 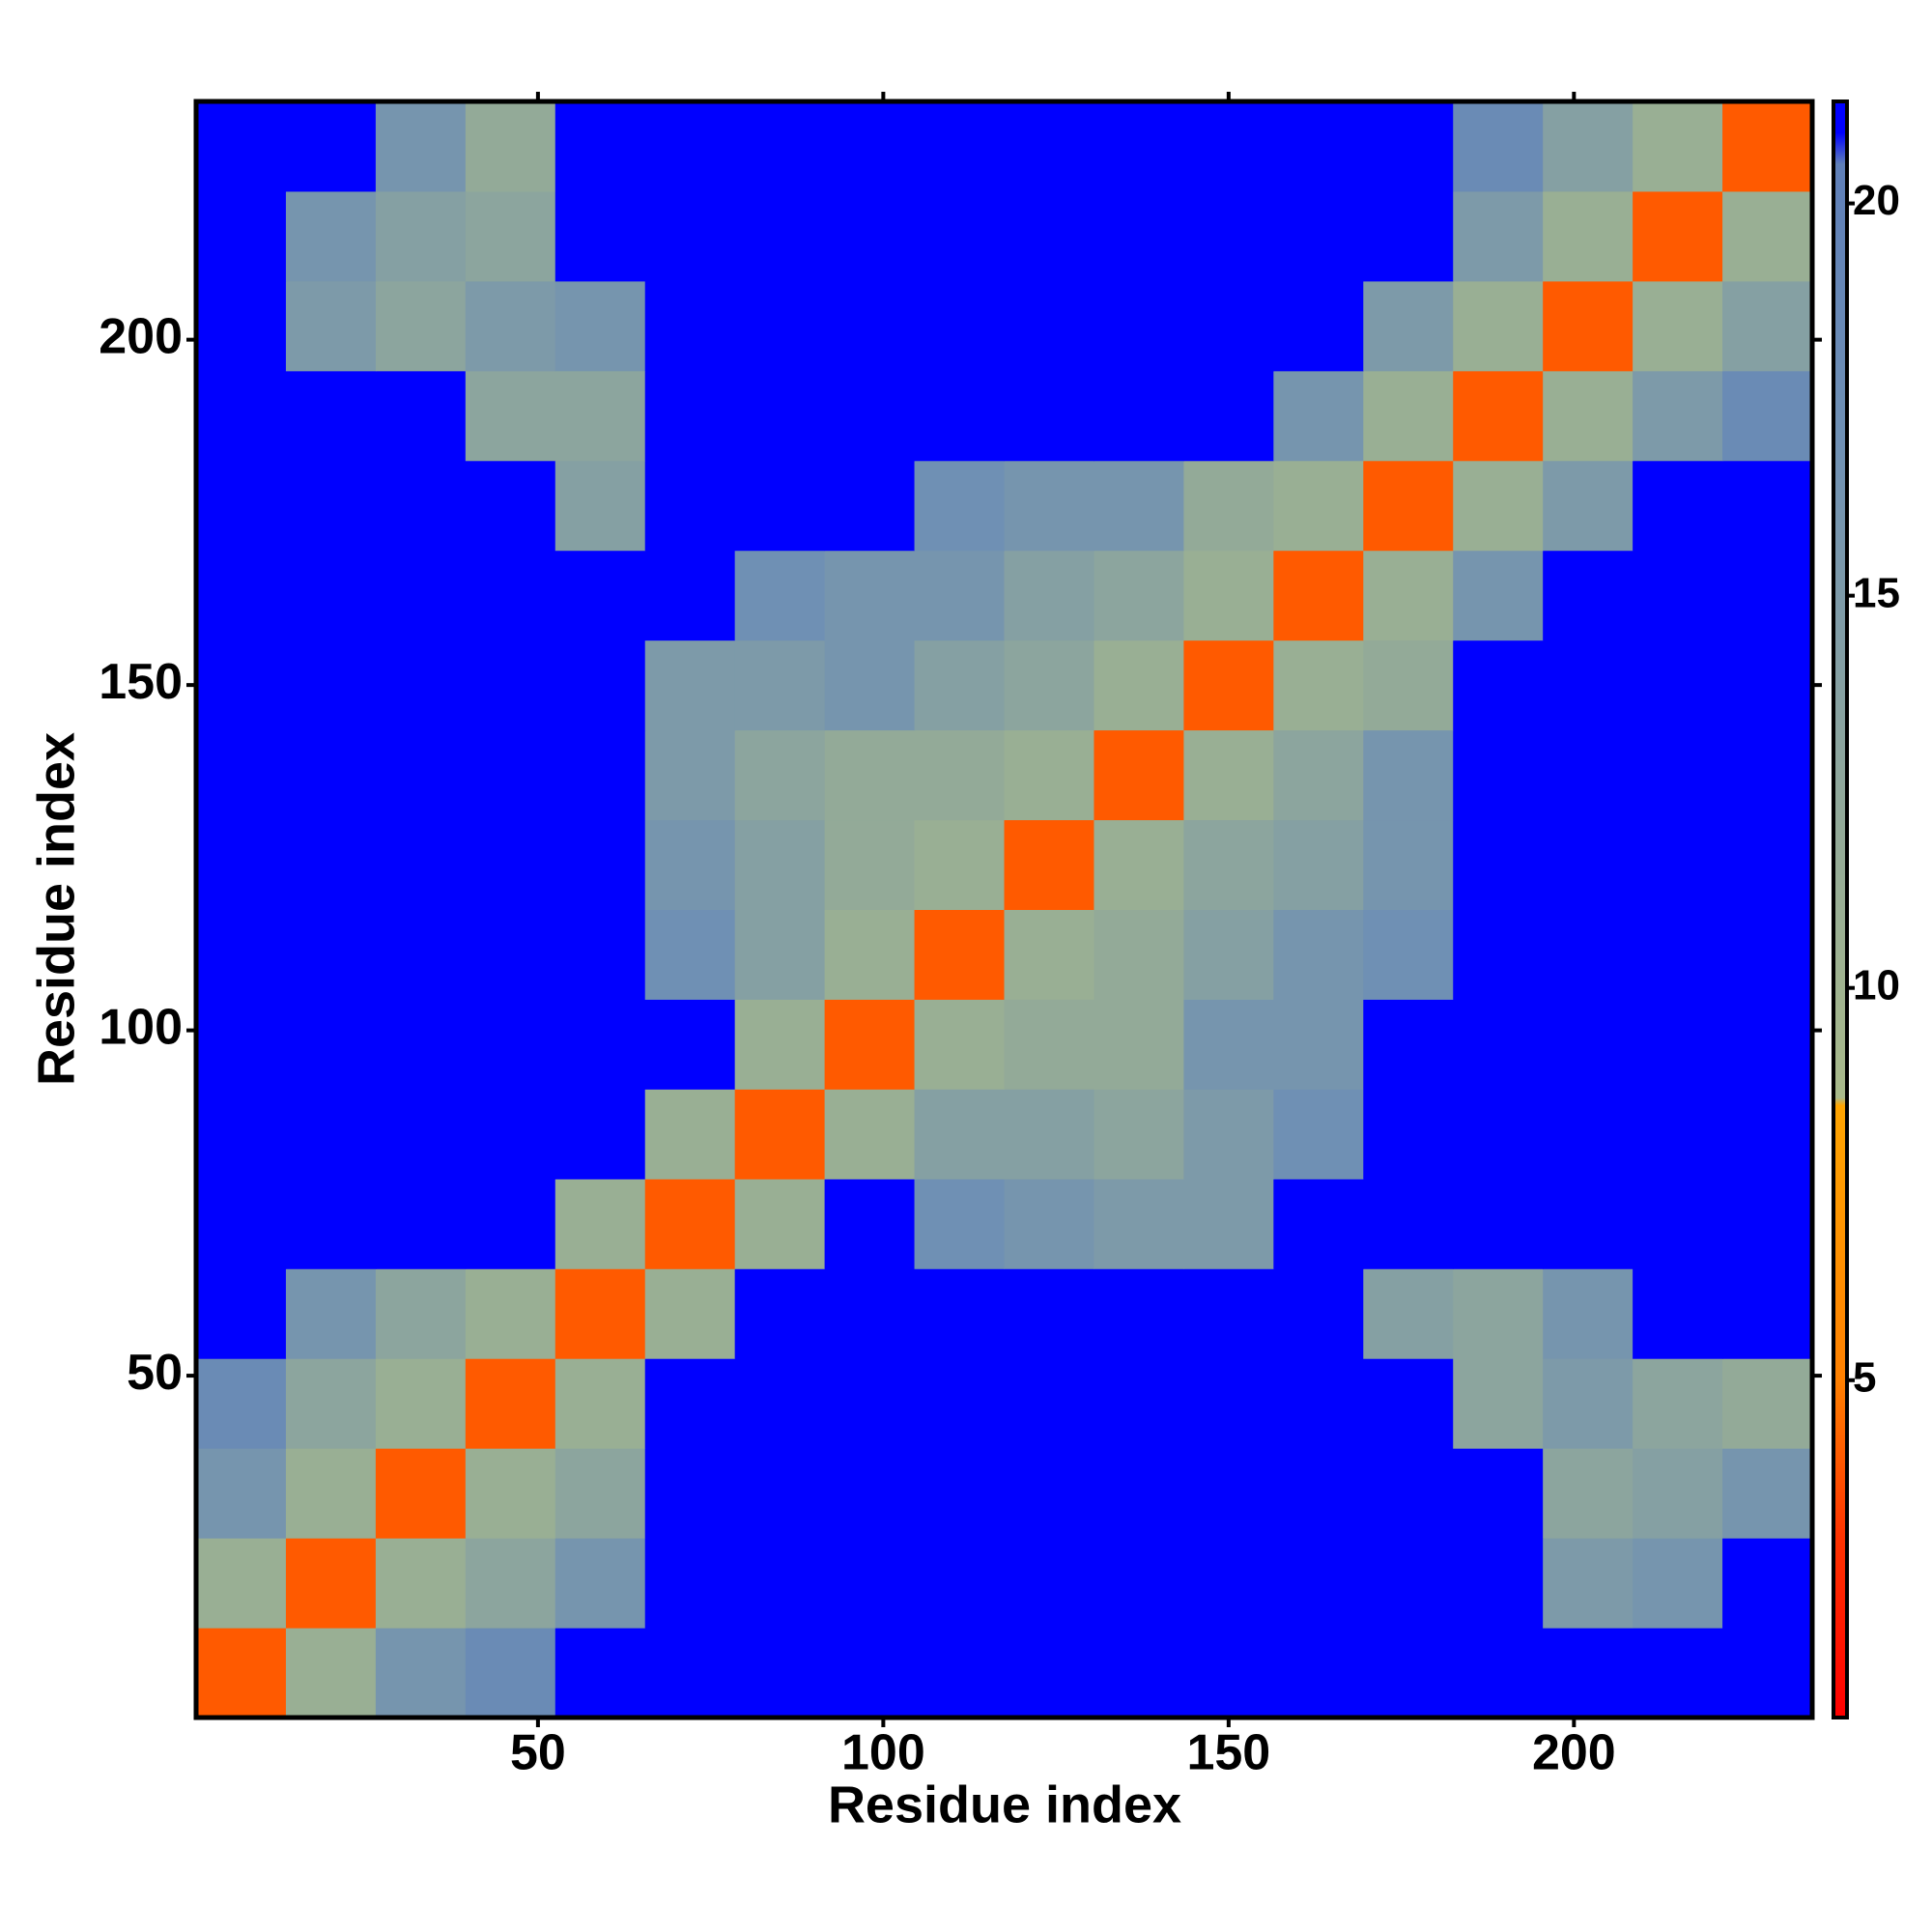 What do you see at coordinates (141, 1027) in the screenshot?
I see `y-tick-label: 100` at bounding box center [141, 1027].